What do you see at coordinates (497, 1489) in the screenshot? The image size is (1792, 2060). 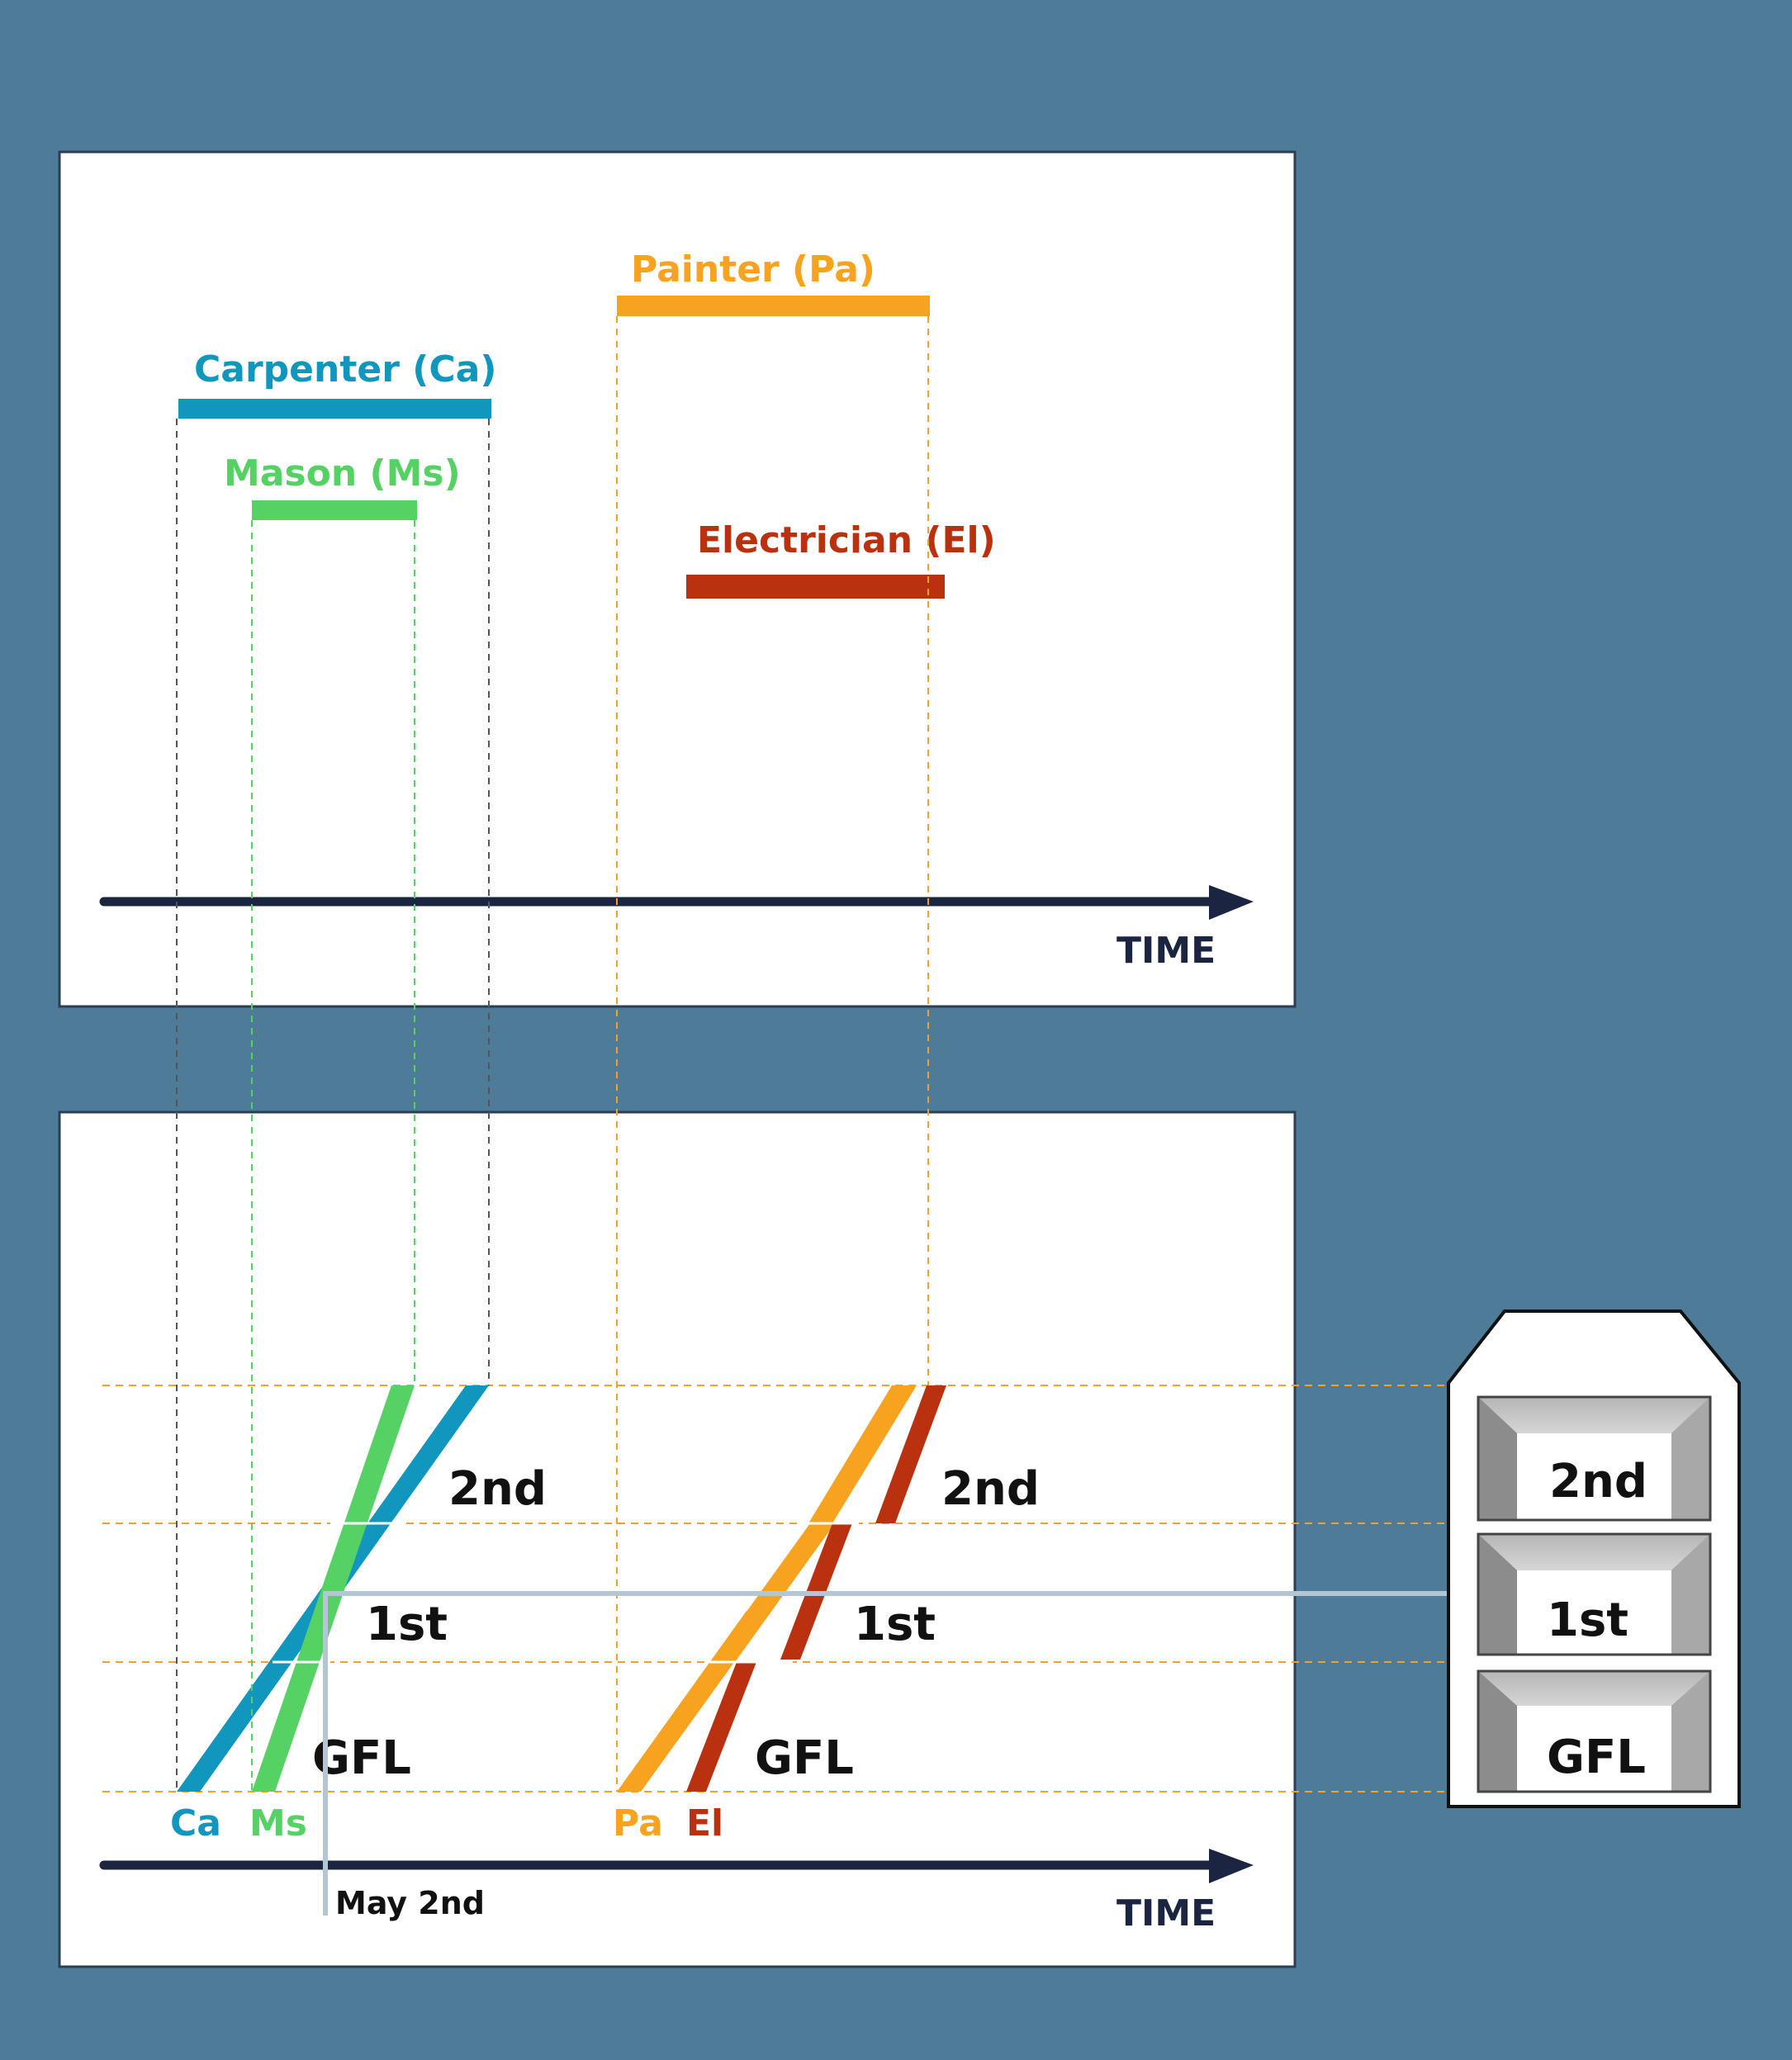 I see `floor-label-2nd-left: 2nd` at bounding box center [497, 1489].